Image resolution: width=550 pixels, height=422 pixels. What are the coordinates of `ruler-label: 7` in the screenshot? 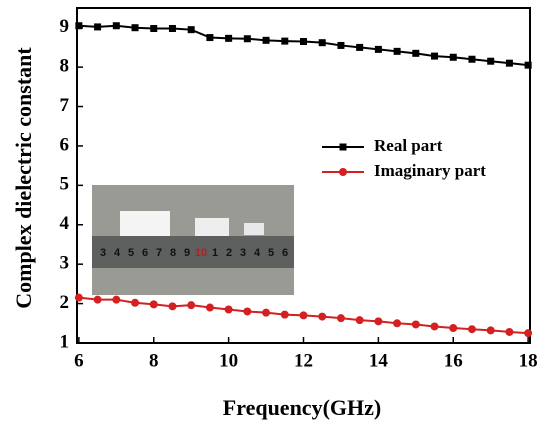 It's located at (159, 253).